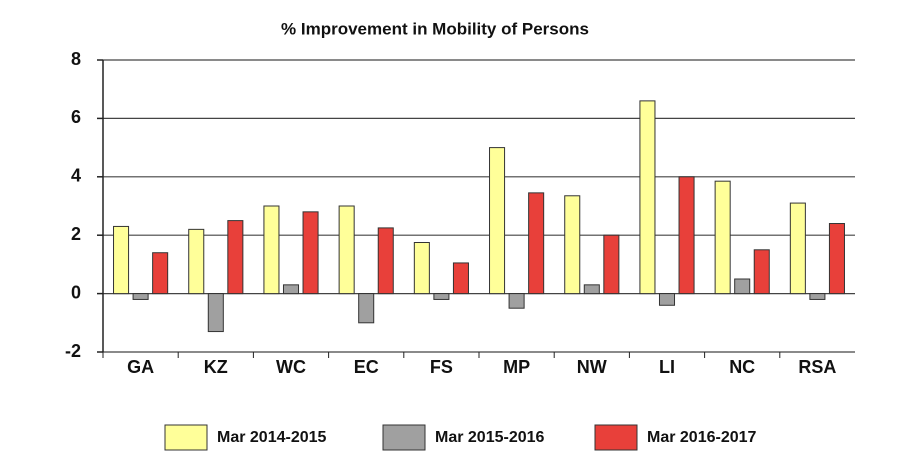 Image resolution: width=899 pixels, height=462 pixels. What do you see at coordinates (73, 351) in the screenshot?
I see `y-tick-label: -2` at bounding box center [73, 351].